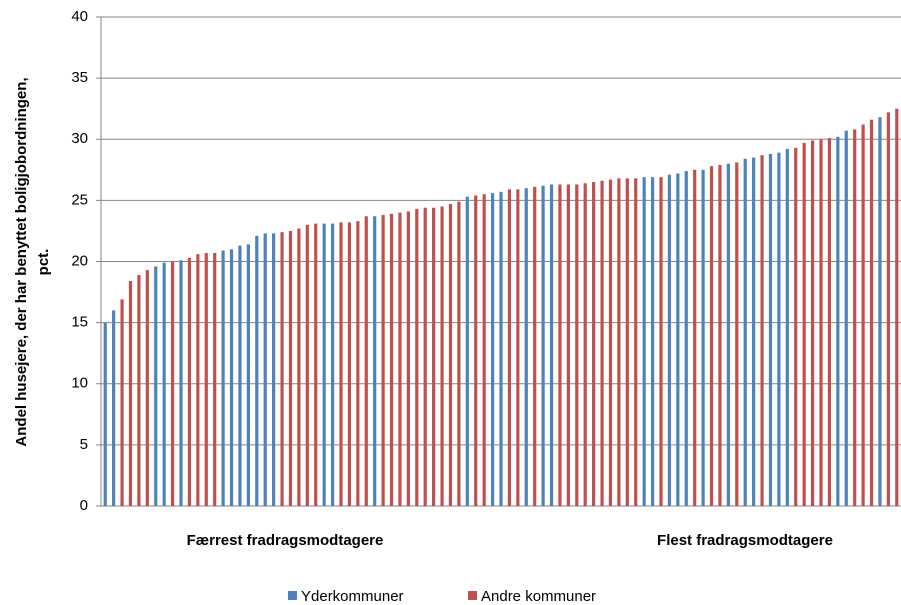 The height and width of the screenshot is (605, 901). I want to click on y-axis-label: pct., so click(43, 262).